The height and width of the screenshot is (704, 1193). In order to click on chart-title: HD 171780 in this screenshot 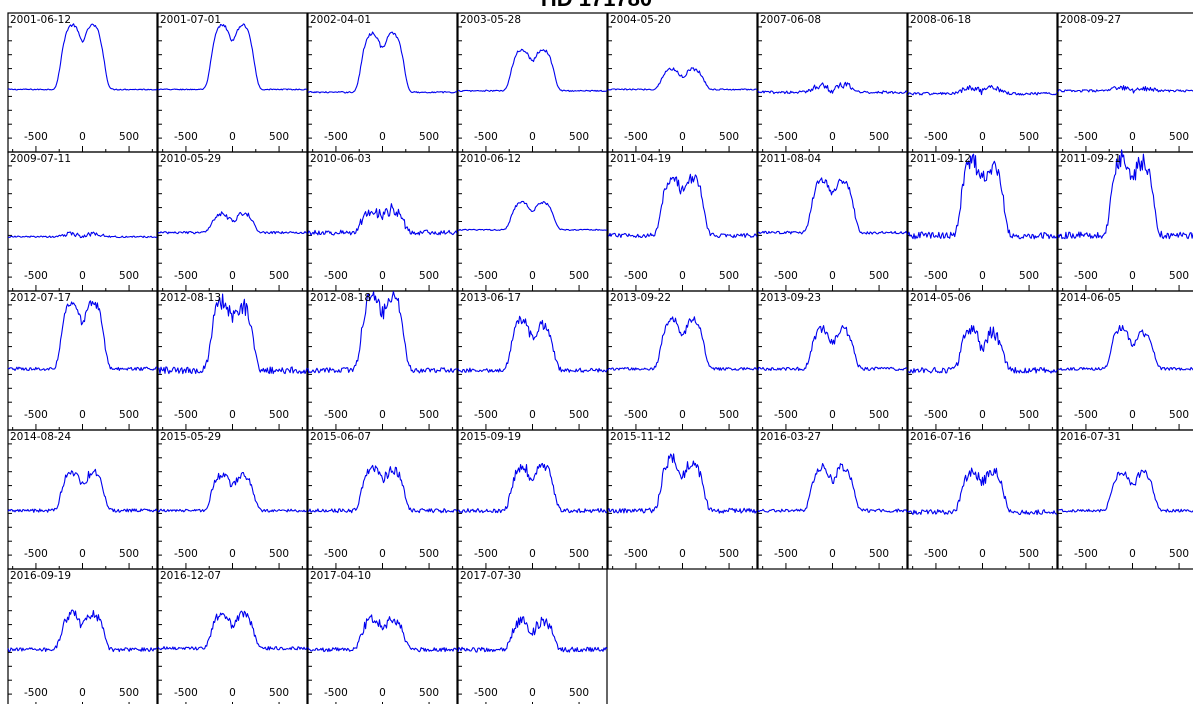, I will do `click(596, 5)`.